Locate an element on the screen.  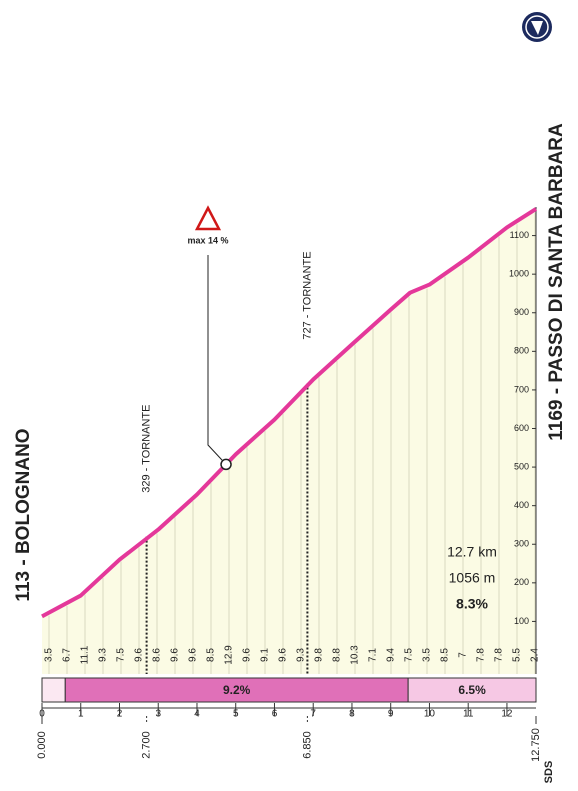
y-tick-label: 500 is located at coordinates (521, 466).